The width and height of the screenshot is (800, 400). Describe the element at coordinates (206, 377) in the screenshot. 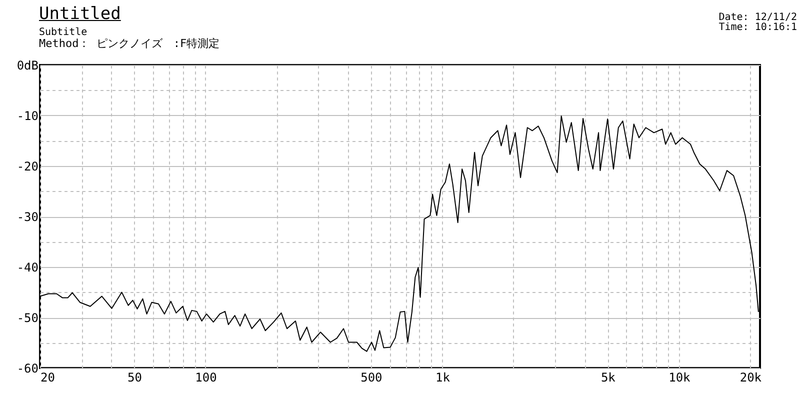

I see `x-tick-label: 100` at that location.